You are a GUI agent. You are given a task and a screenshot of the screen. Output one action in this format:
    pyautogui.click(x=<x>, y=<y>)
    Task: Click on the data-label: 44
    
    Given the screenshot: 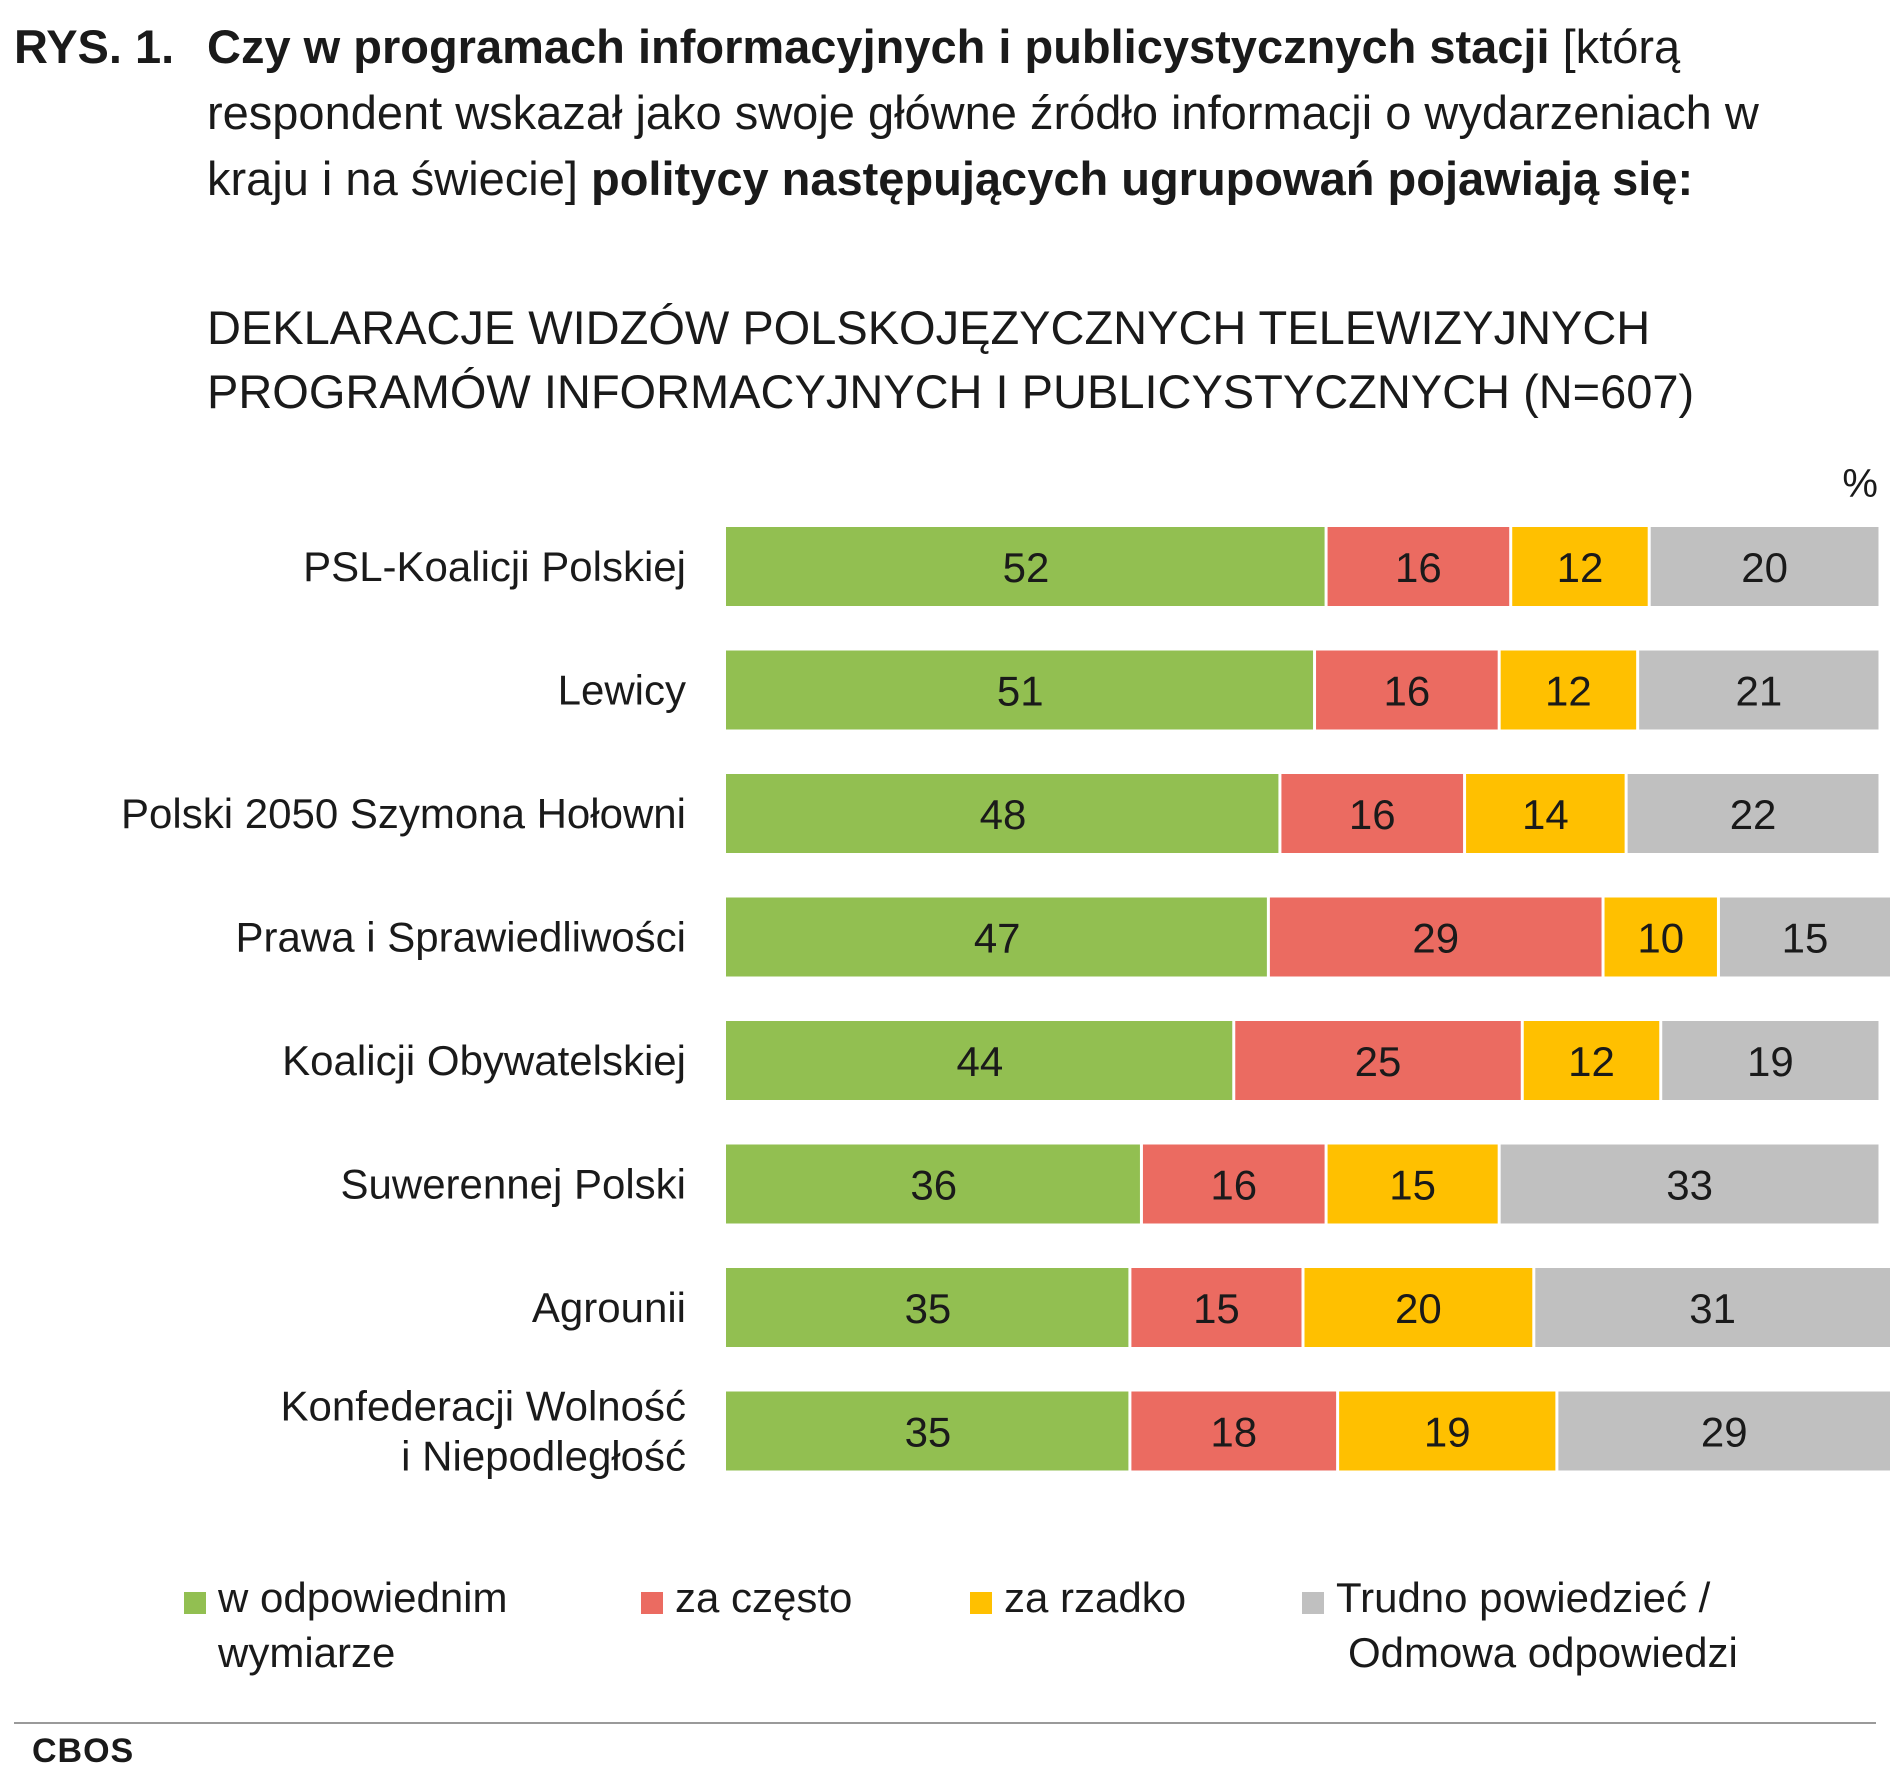 What is the action you would take?
    pyautogui.click(x=980, y=1061)
    